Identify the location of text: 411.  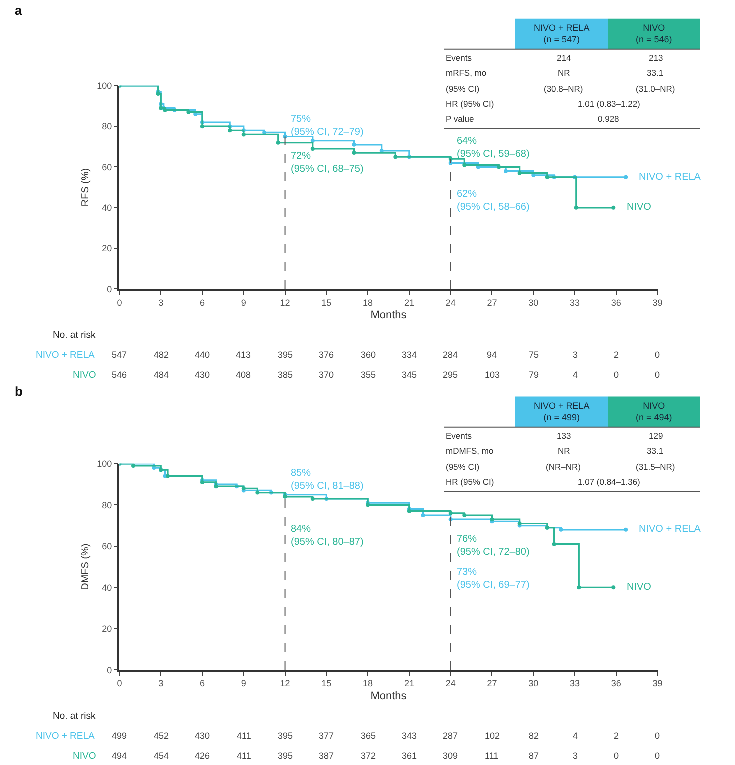
(244, 756).